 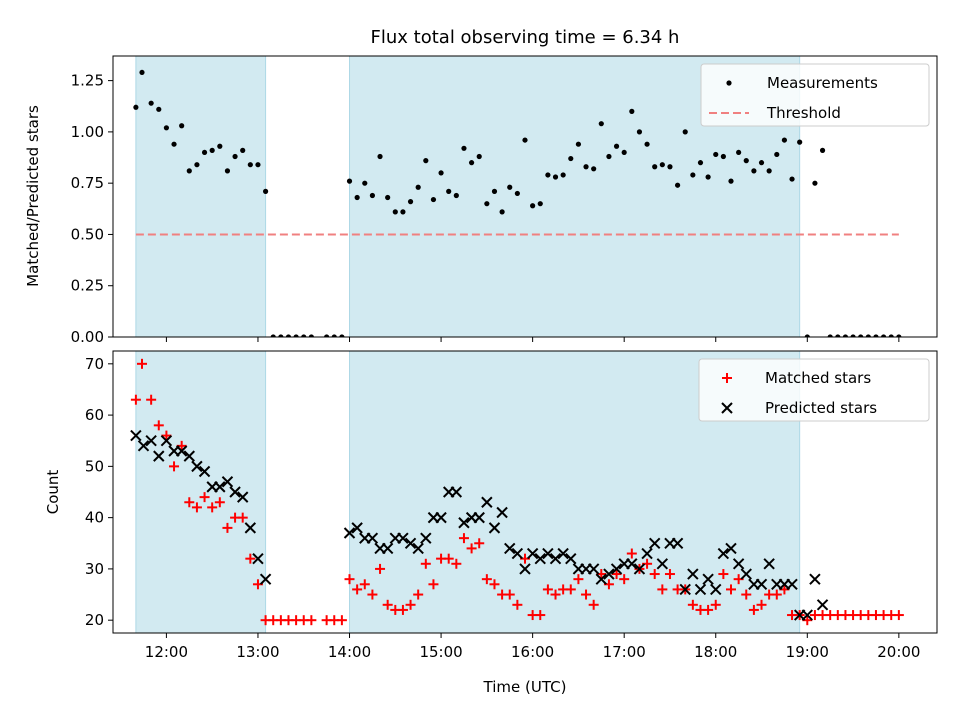 What do you see at coordinates (201, 196) in the screenshot?
I see `observing-window-shade` at bounding box center [201, 196].